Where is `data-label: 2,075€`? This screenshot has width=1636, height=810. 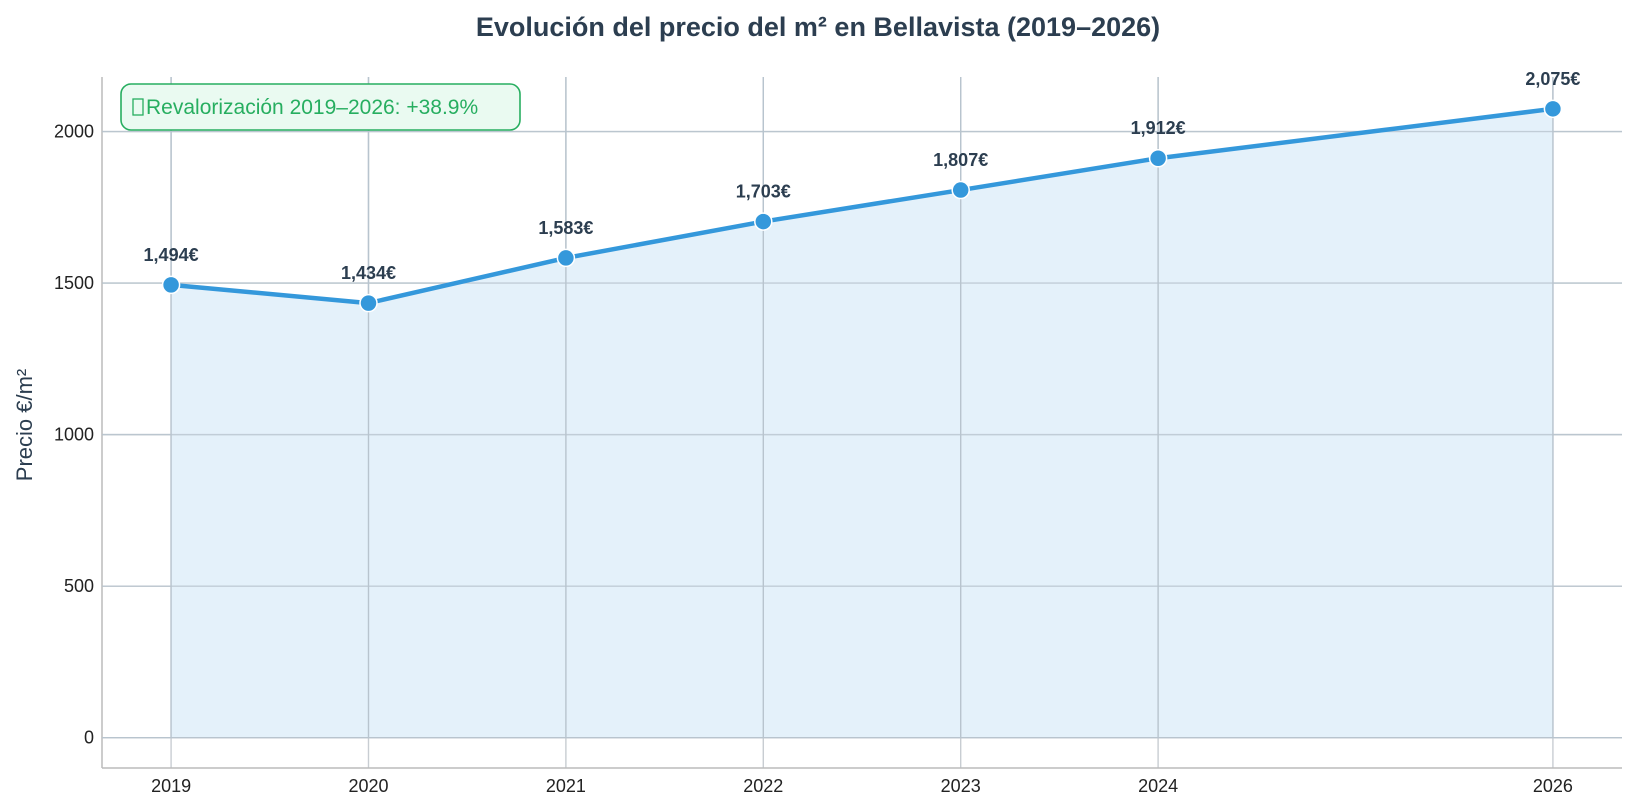
data-label: 2,075€ is located at coordinates (1552, 79).